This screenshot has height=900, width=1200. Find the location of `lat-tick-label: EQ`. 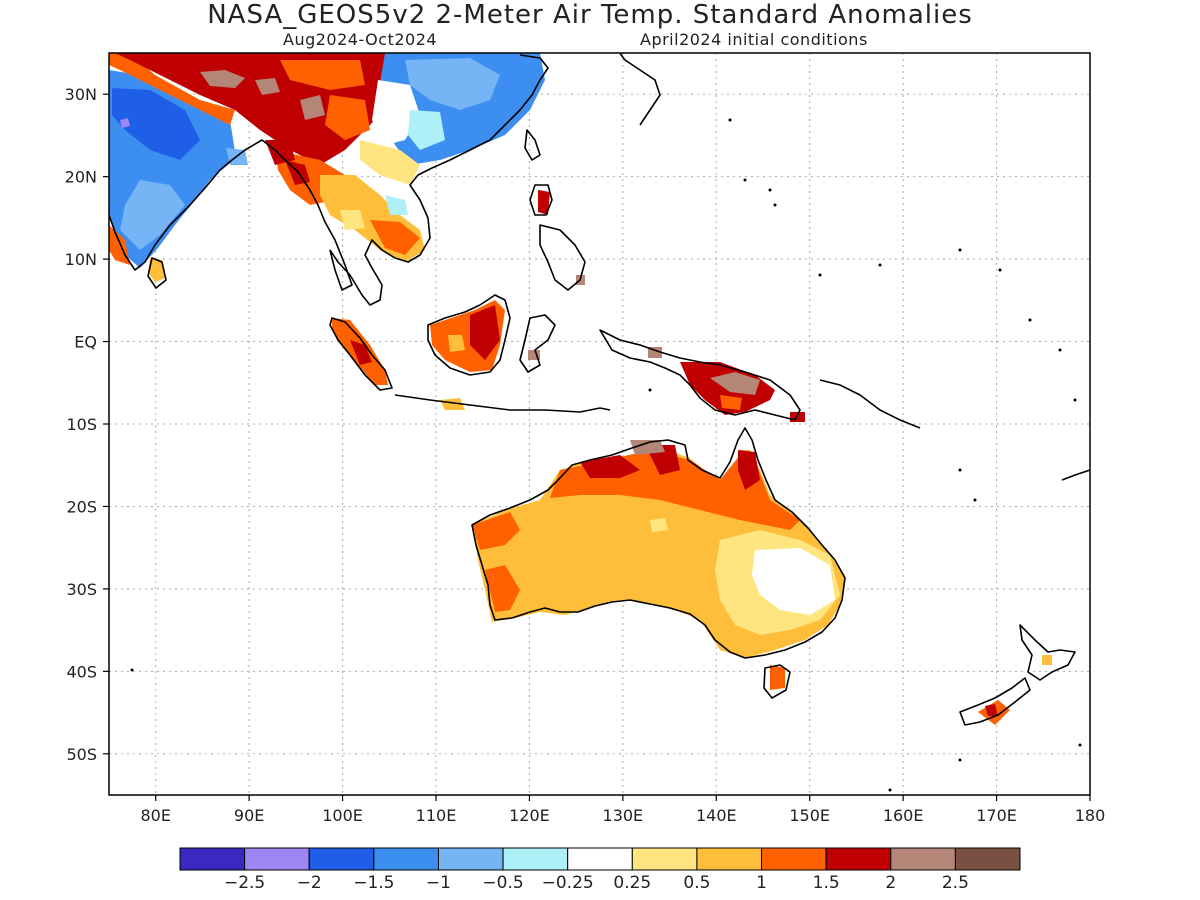

lat-tick-label: EQ is located at coordinates (85, 342).